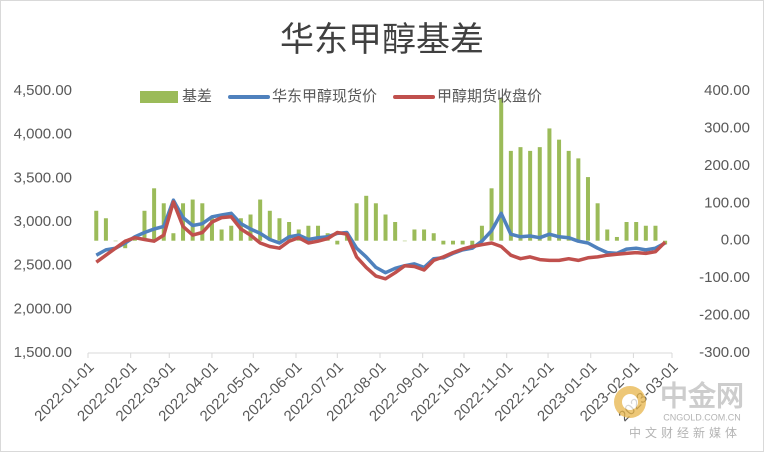 The width and height of the screenshot is (764, 452). What do you see at coordinates (724, 315) in the screenshot?
I see `y2-tick-label: -200.00` at bounding box center [724, 315].